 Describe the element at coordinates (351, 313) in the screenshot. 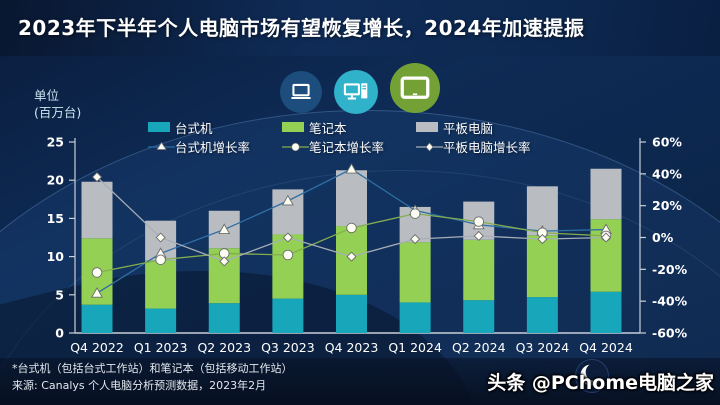

I see `bar-台式机-Q4 2023` at that location.